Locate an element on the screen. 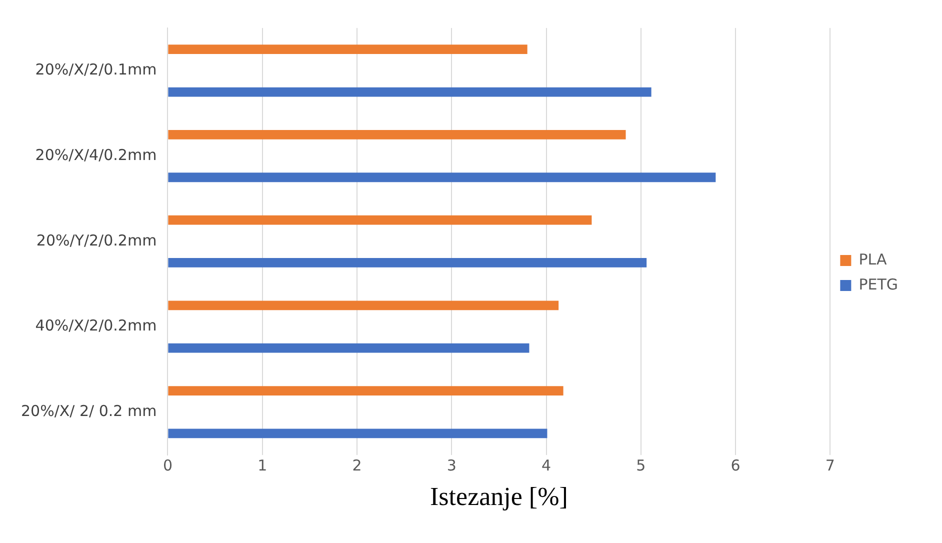  x-tick-label: 6 is located at coordinates (735, 465).